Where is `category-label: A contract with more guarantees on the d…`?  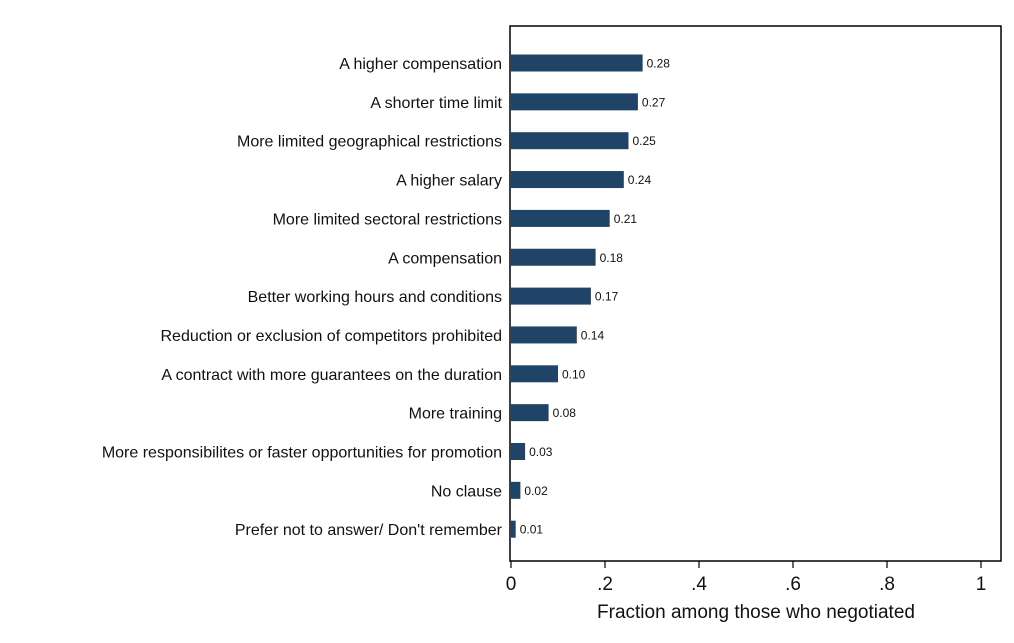 category-label: A contract with more guarantees on the d… is located at coordinates (331, 375).